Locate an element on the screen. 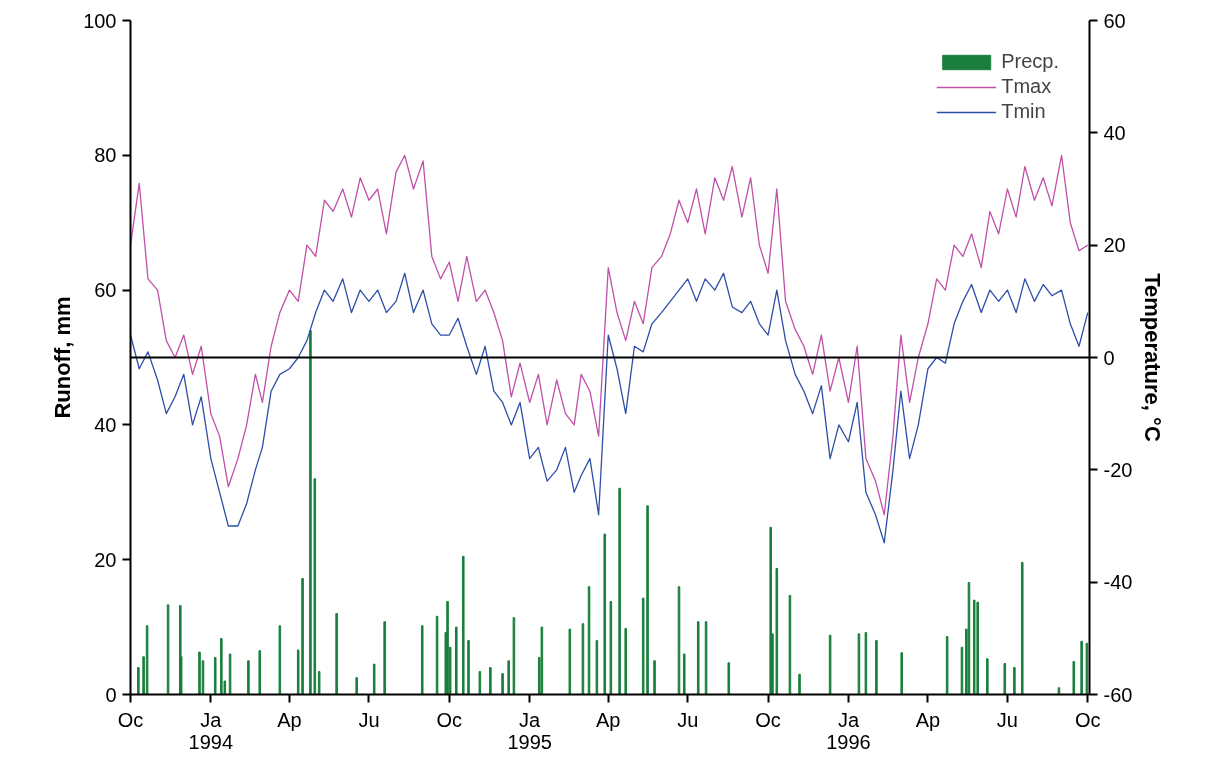 This screenshot has height=774, width=1207. y-tick-label: 80 is located at coordinates (105, 155).